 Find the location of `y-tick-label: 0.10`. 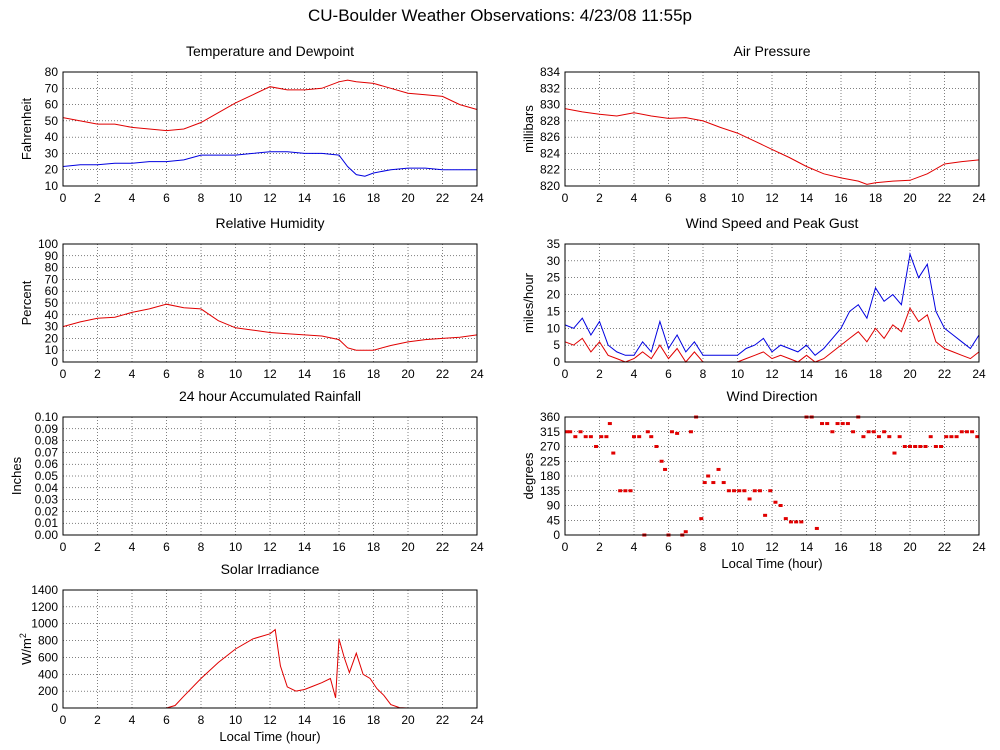

y-tick-label: 0.10 is located at coordinates (47, 417).